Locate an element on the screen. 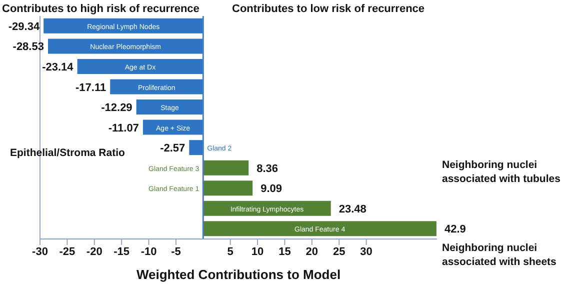 Image resolution: width=565 pixels, height=285 pixels. x-tick-label: 10 is located at coordinates (257, 252).